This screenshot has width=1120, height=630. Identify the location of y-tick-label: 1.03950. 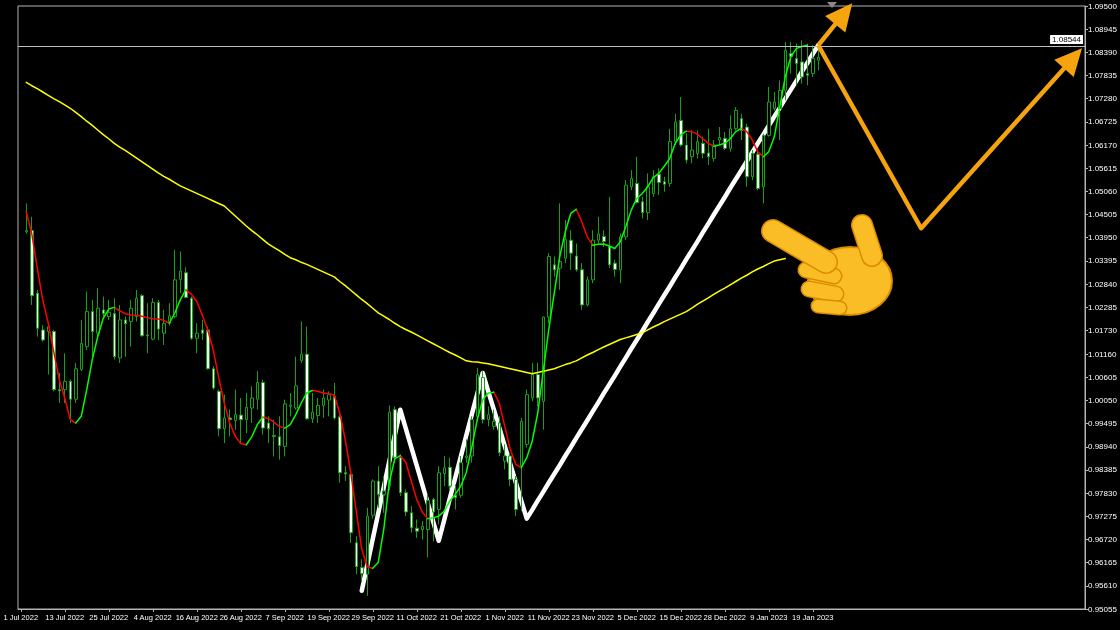
(1103, 238).